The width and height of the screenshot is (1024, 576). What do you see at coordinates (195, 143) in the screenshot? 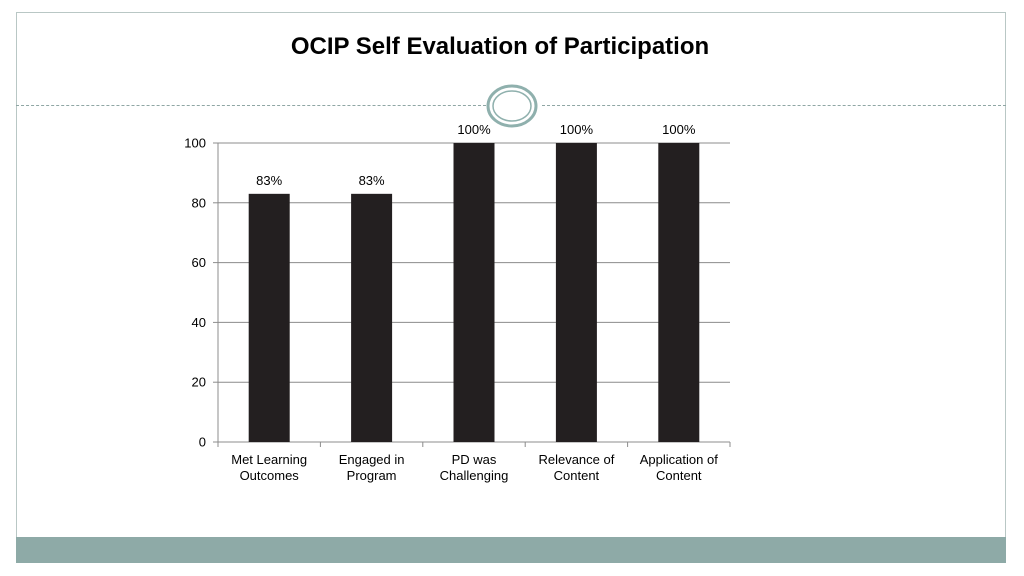
I see `y-tick-label: 100` at bounding box center [195, 143].